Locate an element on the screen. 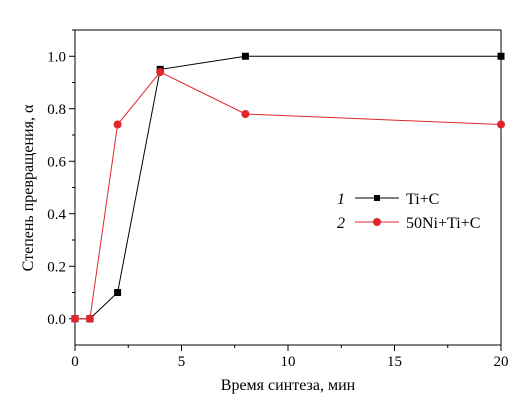 The height and width of the screenshot is (405, 530). legend-entry-2: 2 50Ni+Ti+C is located at coordinates (408, 223).